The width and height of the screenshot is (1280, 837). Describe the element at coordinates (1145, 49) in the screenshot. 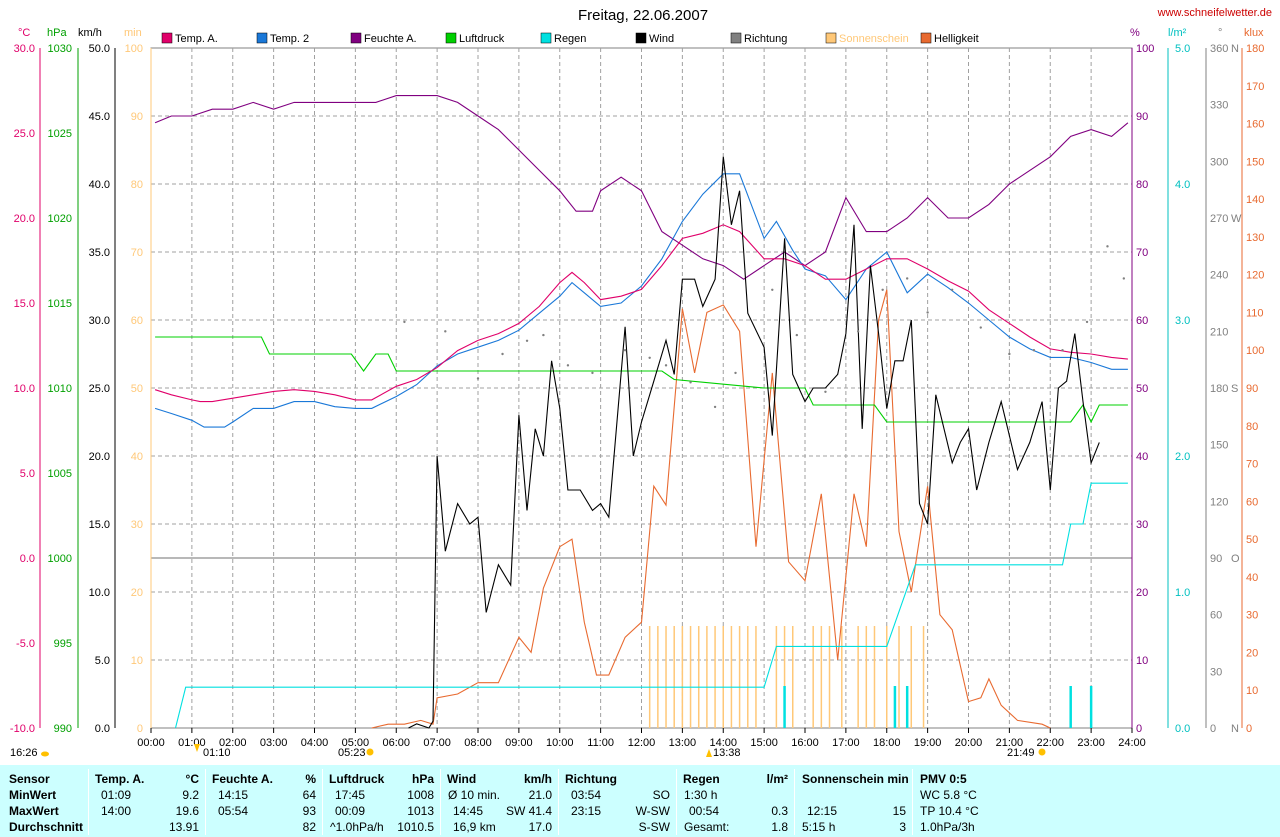

I see `humidity-axis-tick-label: 100` at that location.